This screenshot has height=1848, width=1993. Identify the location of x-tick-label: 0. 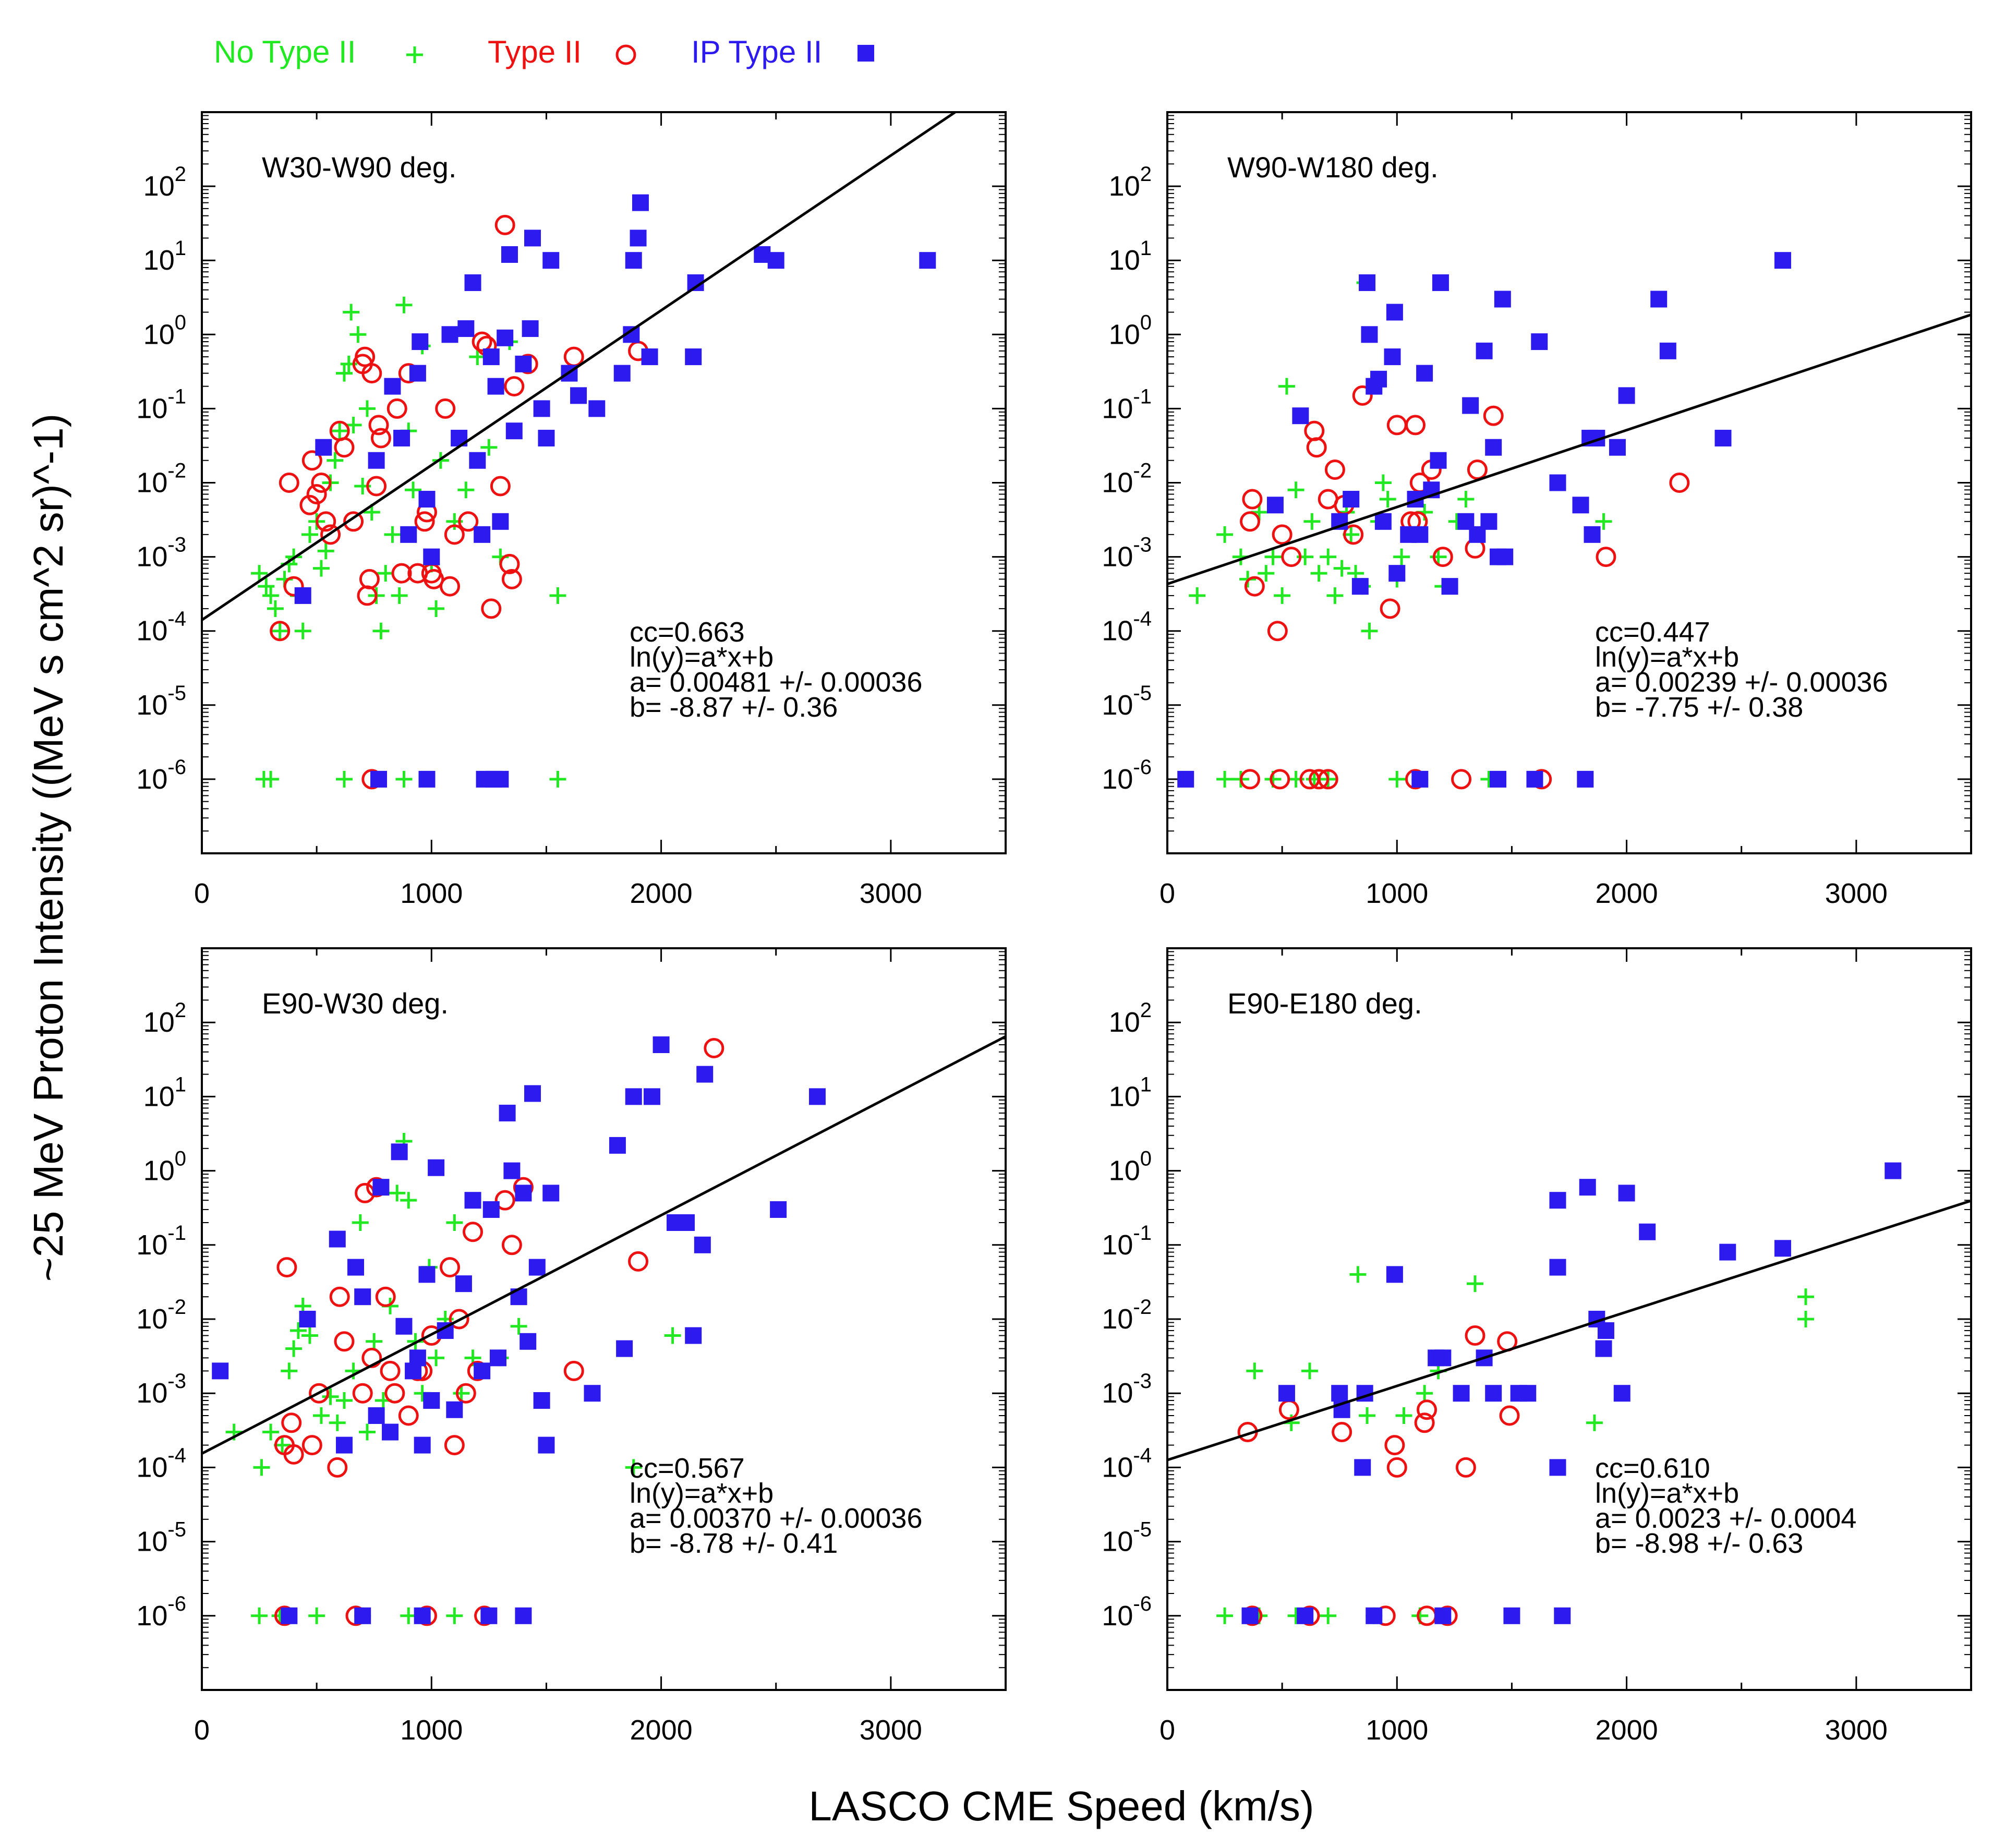
(202, 1730).